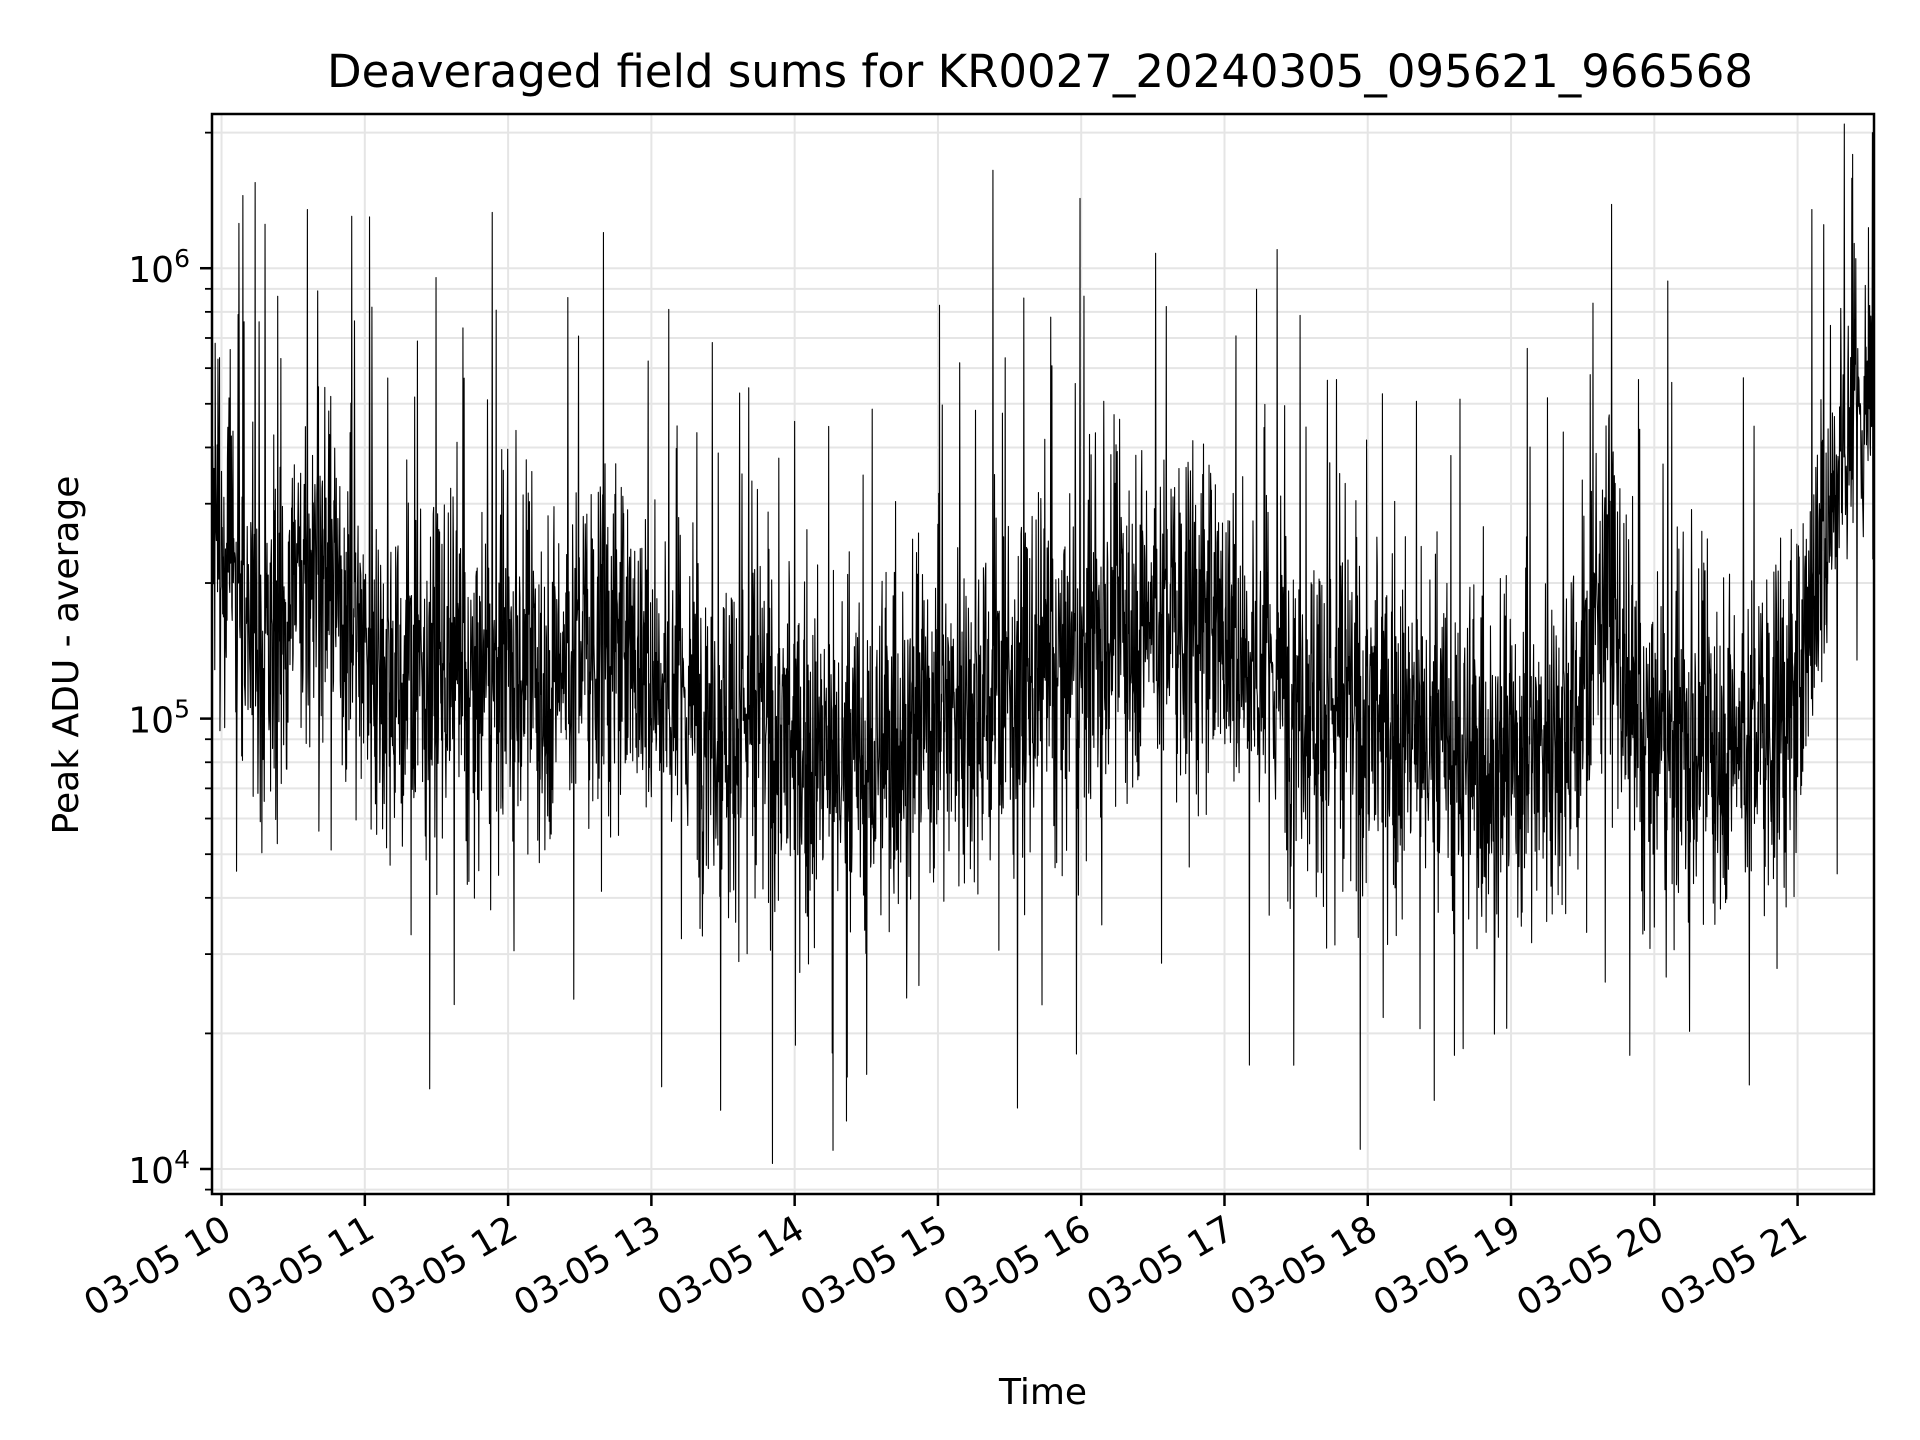 This screenshot has width=1920, height=1440. I want to click on y-tick-label: 10⁶, so click(159, 267).